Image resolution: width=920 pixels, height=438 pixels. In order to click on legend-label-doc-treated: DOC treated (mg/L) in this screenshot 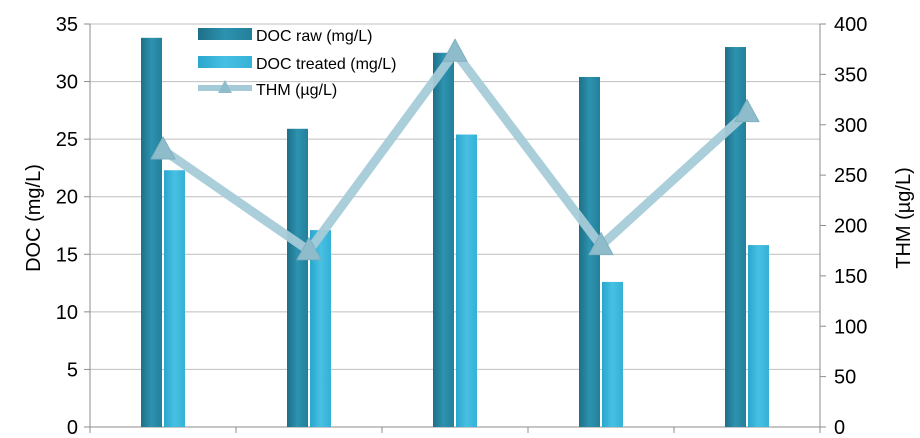, I will do `click(326, 64)`.